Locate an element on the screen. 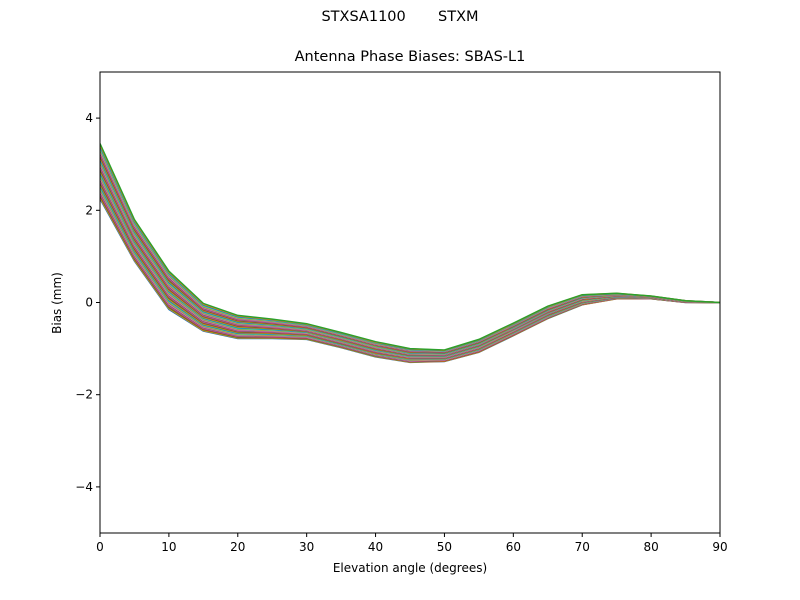 The width and height of the screenshot is (800, 600). x-tick-label: 50 is located at coordinates (444, 547).